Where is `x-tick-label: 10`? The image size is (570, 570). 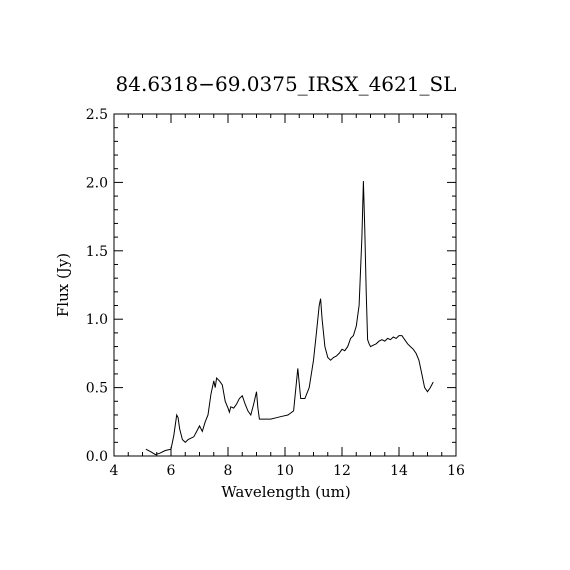 x-tick-label: 10 is located at coordinates (285, 471).